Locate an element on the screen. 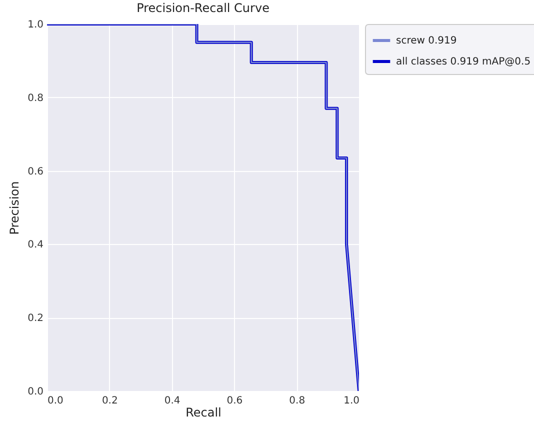  x-tick-label: 0.2 is located at coordinates (110, 401).